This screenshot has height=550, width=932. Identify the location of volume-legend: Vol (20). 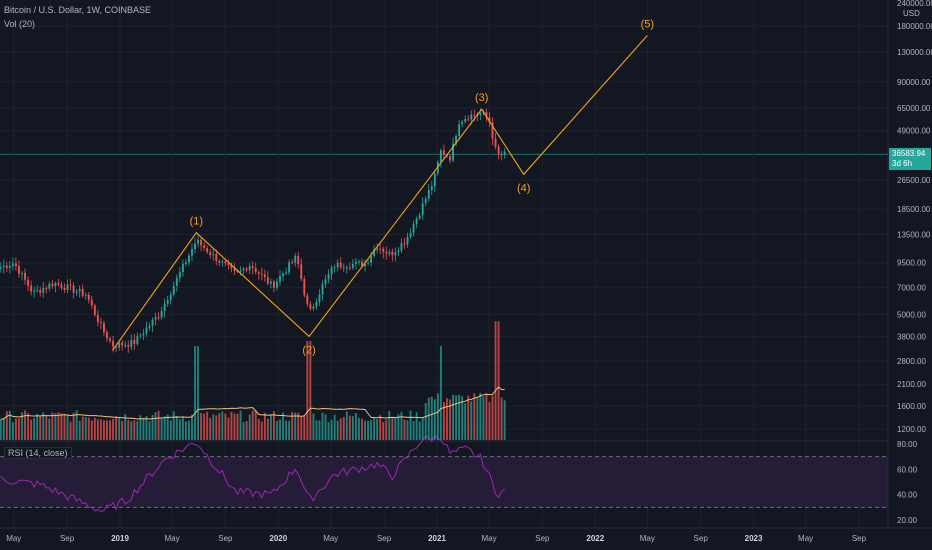
(20, 24).